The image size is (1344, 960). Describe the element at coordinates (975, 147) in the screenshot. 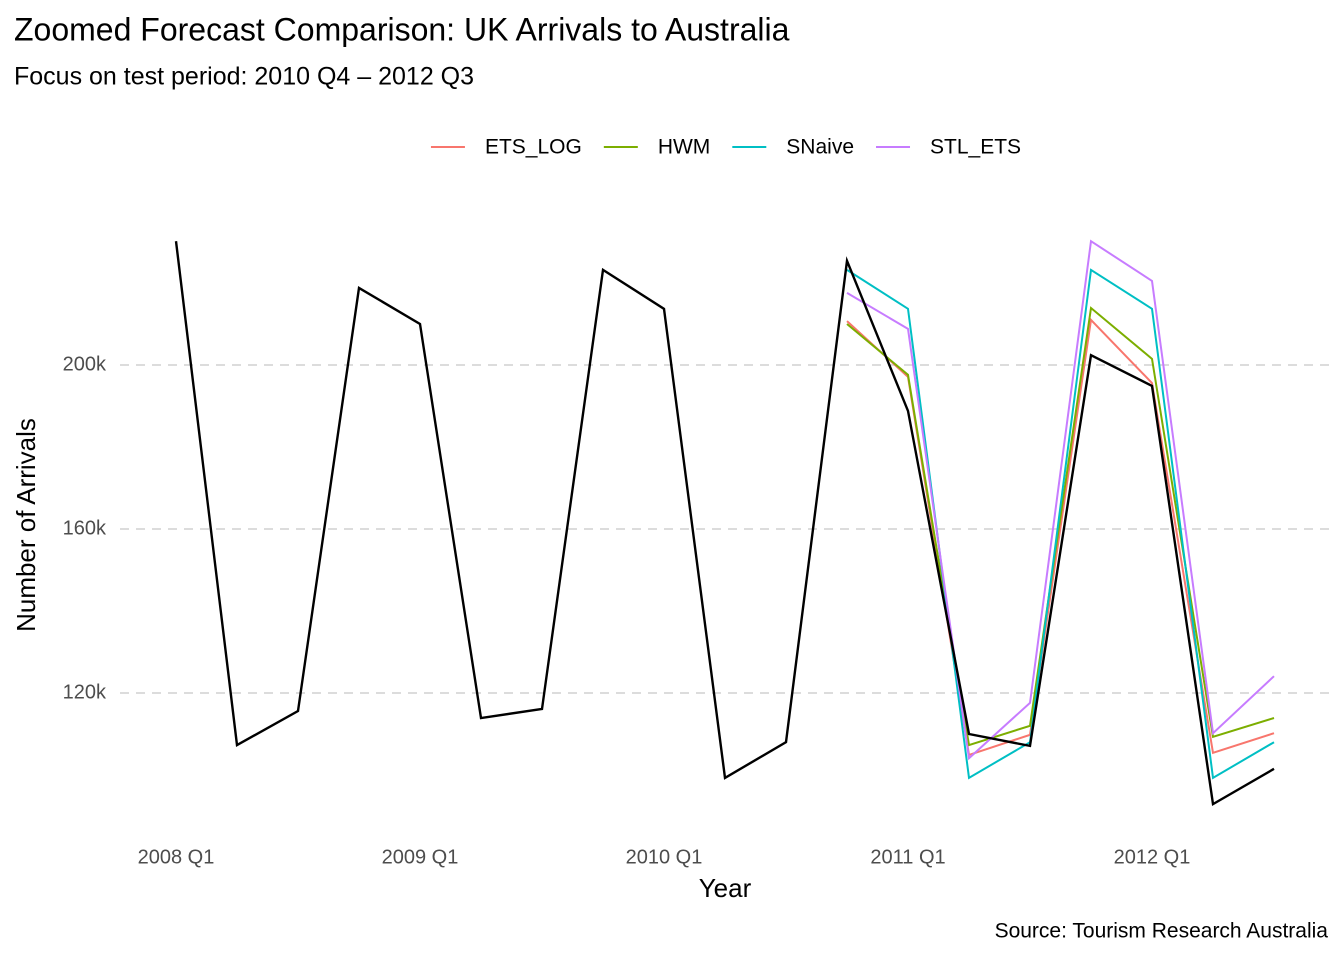

I see `legend-label: STL_ETS` at that location.